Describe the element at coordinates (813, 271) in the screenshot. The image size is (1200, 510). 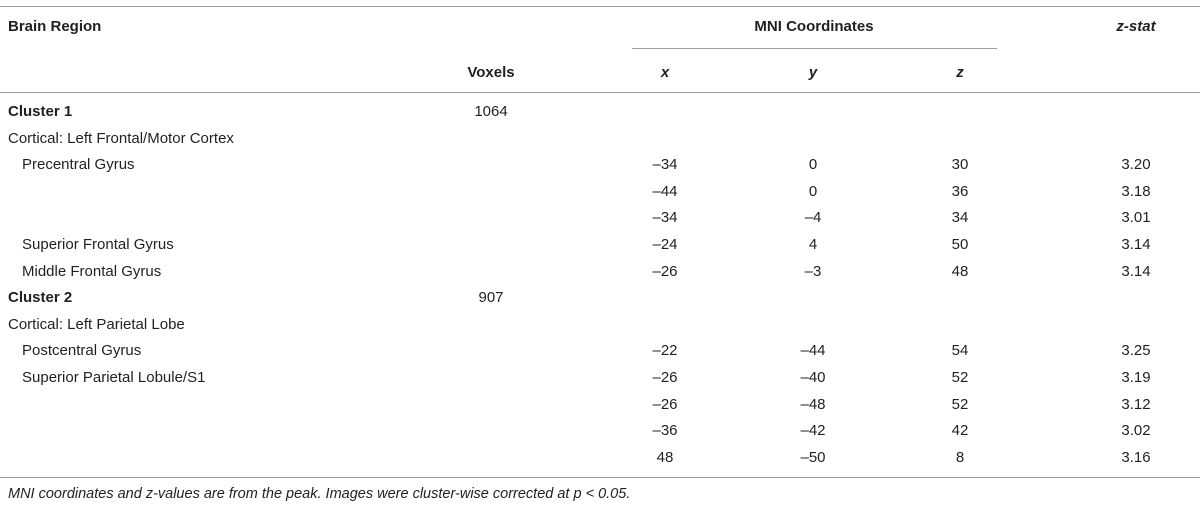
I see `y-cell: –3` at that location.